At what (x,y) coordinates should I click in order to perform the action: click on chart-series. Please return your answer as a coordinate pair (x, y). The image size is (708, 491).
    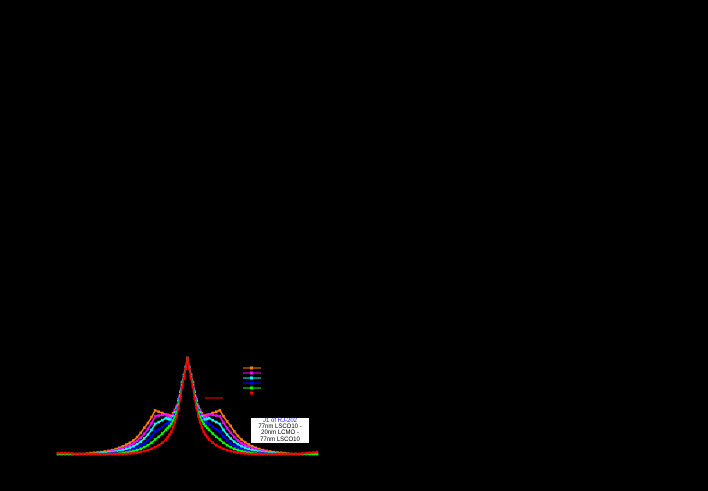
    Looking at the image, I should click on (187, 406).